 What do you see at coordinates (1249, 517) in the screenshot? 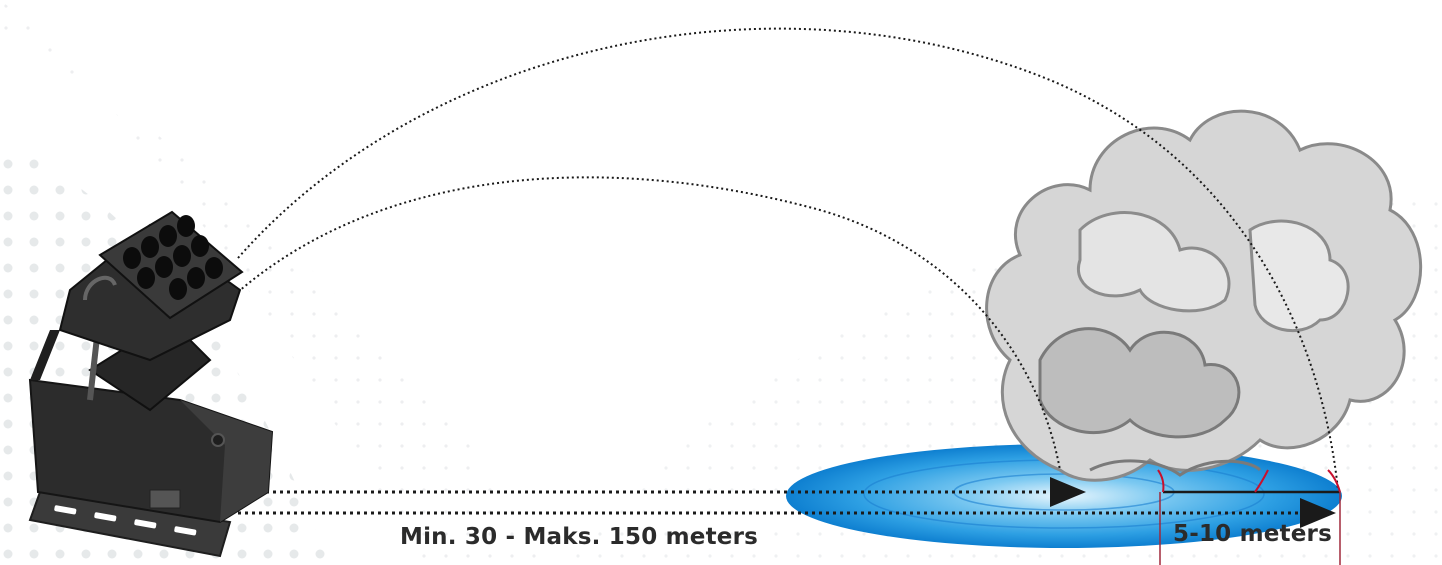
I see `spread-markers` at bounding box center [1249, 517].